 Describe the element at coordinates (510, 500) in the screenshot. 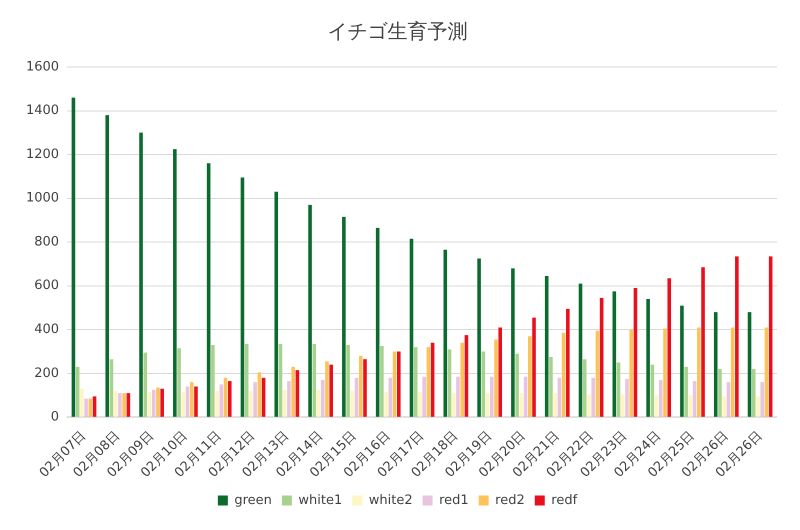

I see `legend-label: red2` at that location.